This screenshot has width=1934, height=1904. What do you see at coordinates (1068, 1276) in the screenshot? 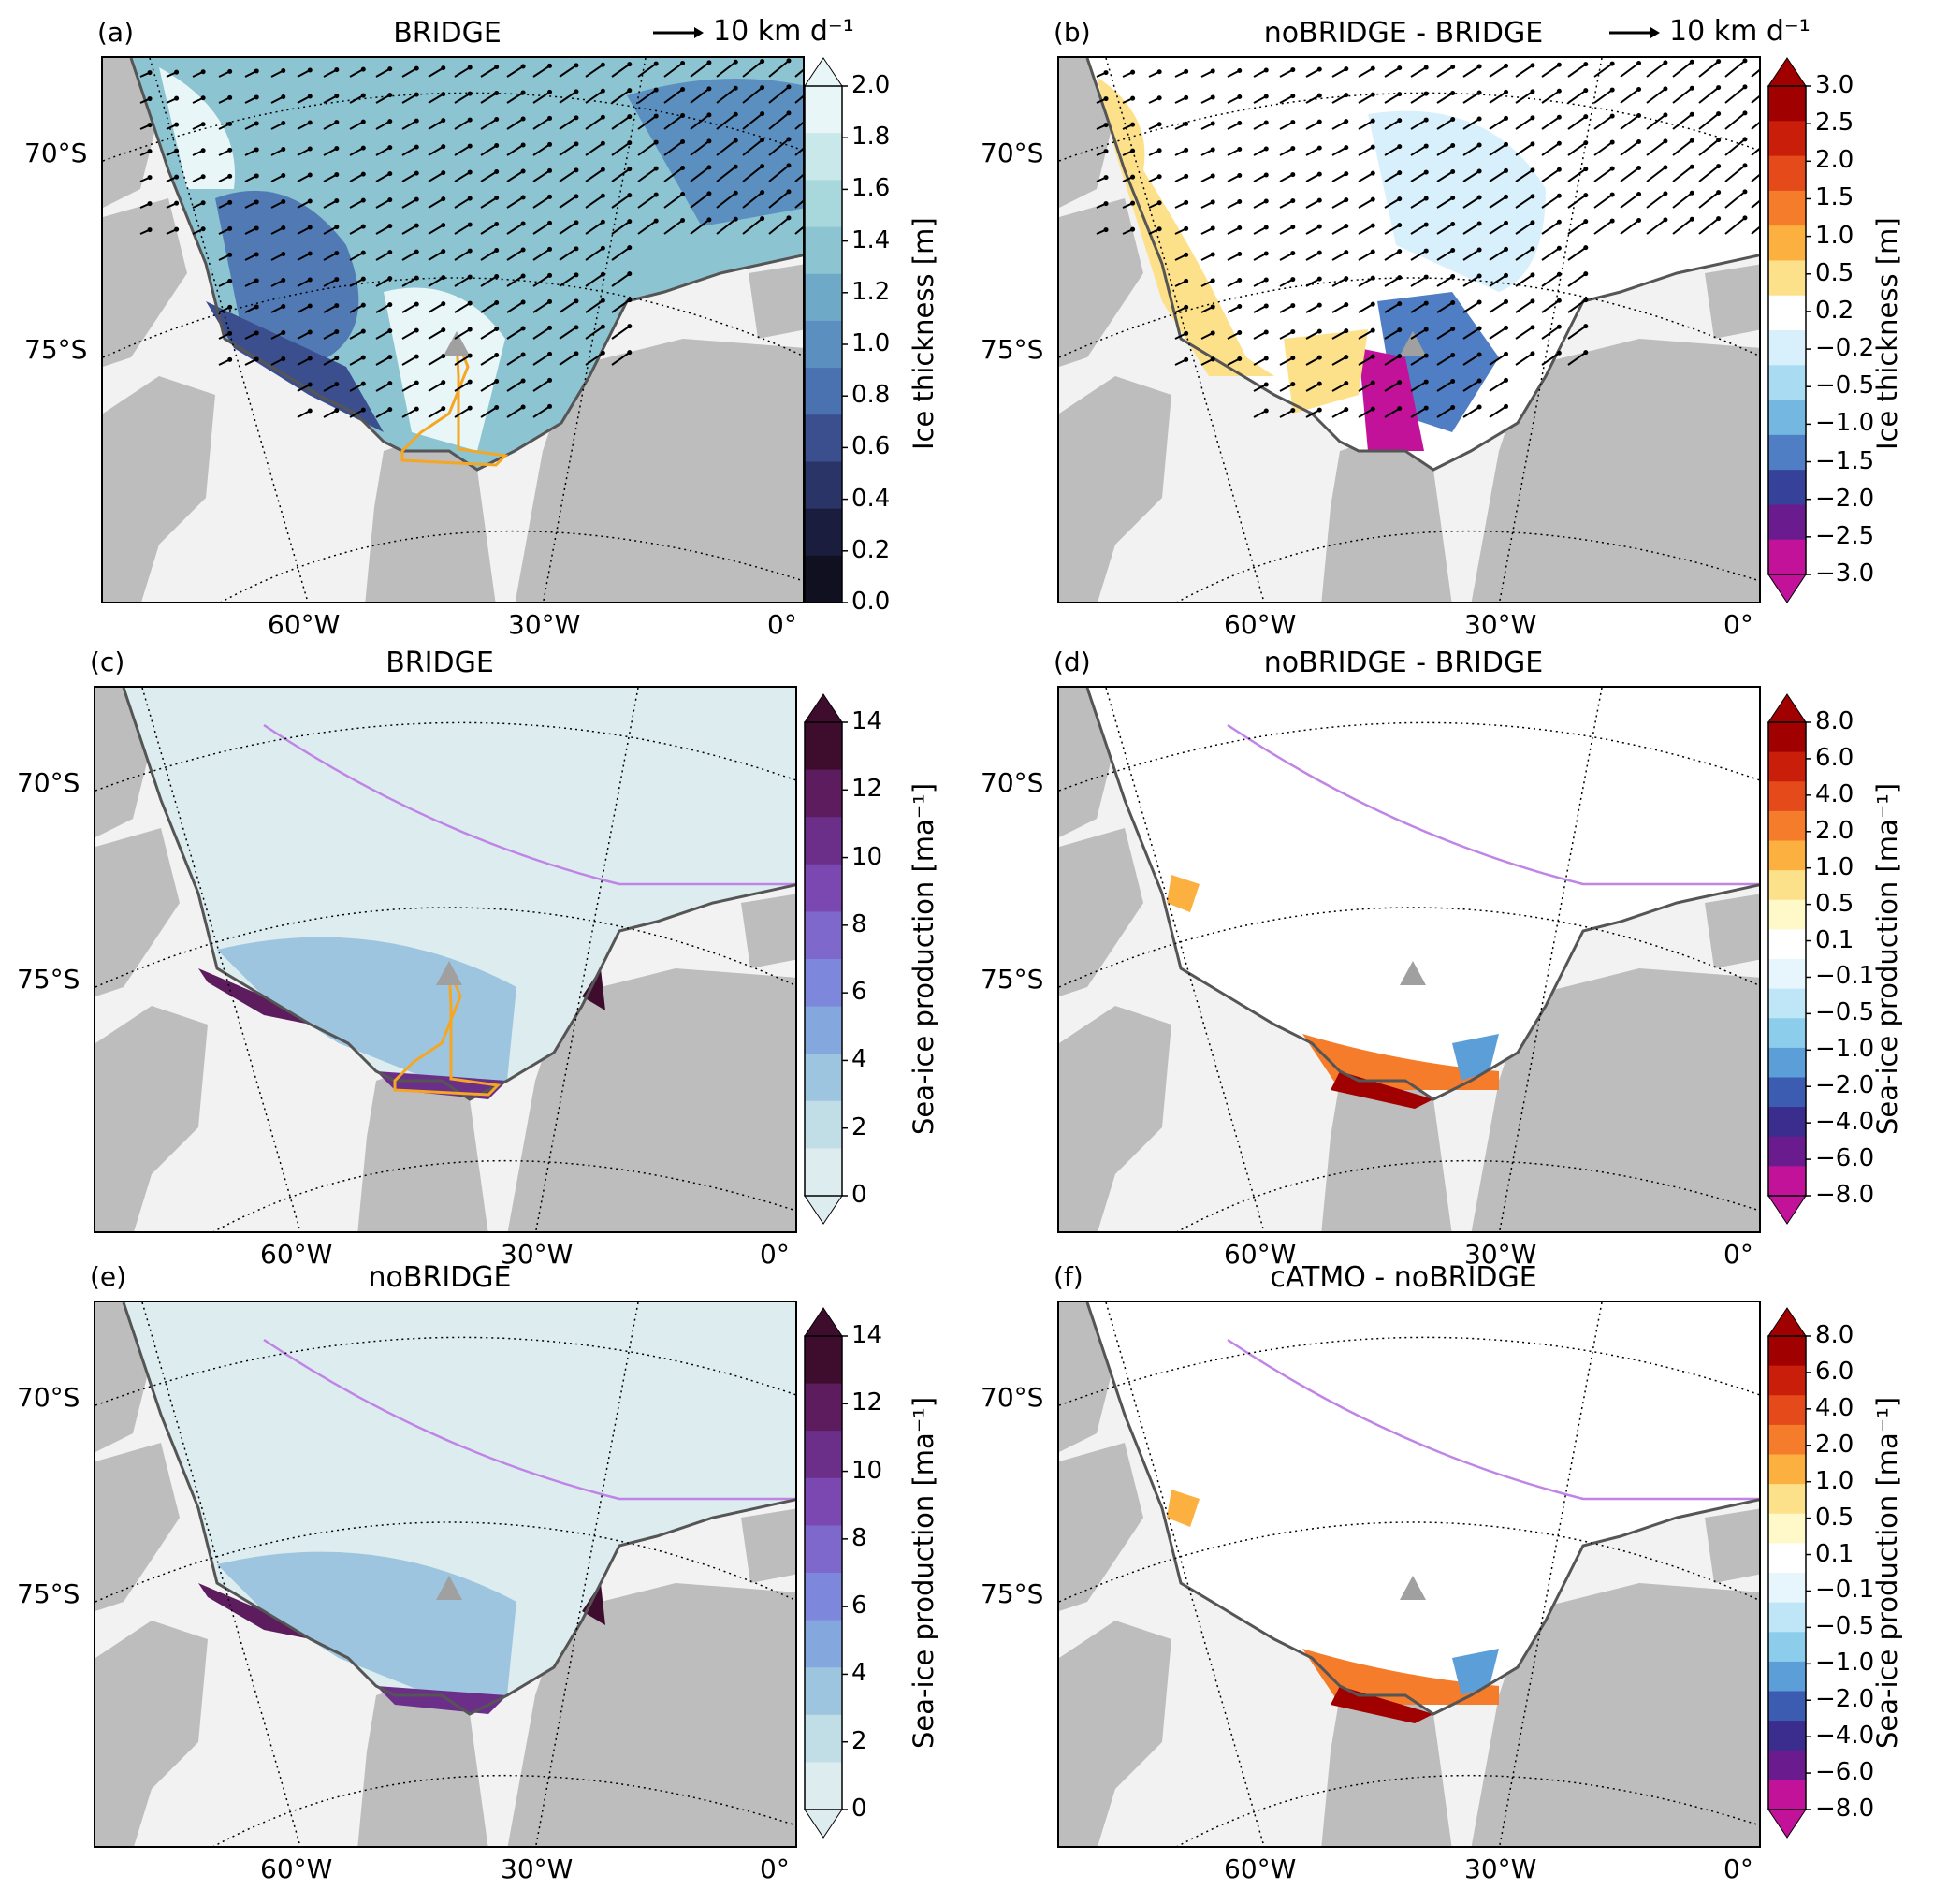
I see `panel-label: (f)` at bounding box center [1068, 1276].